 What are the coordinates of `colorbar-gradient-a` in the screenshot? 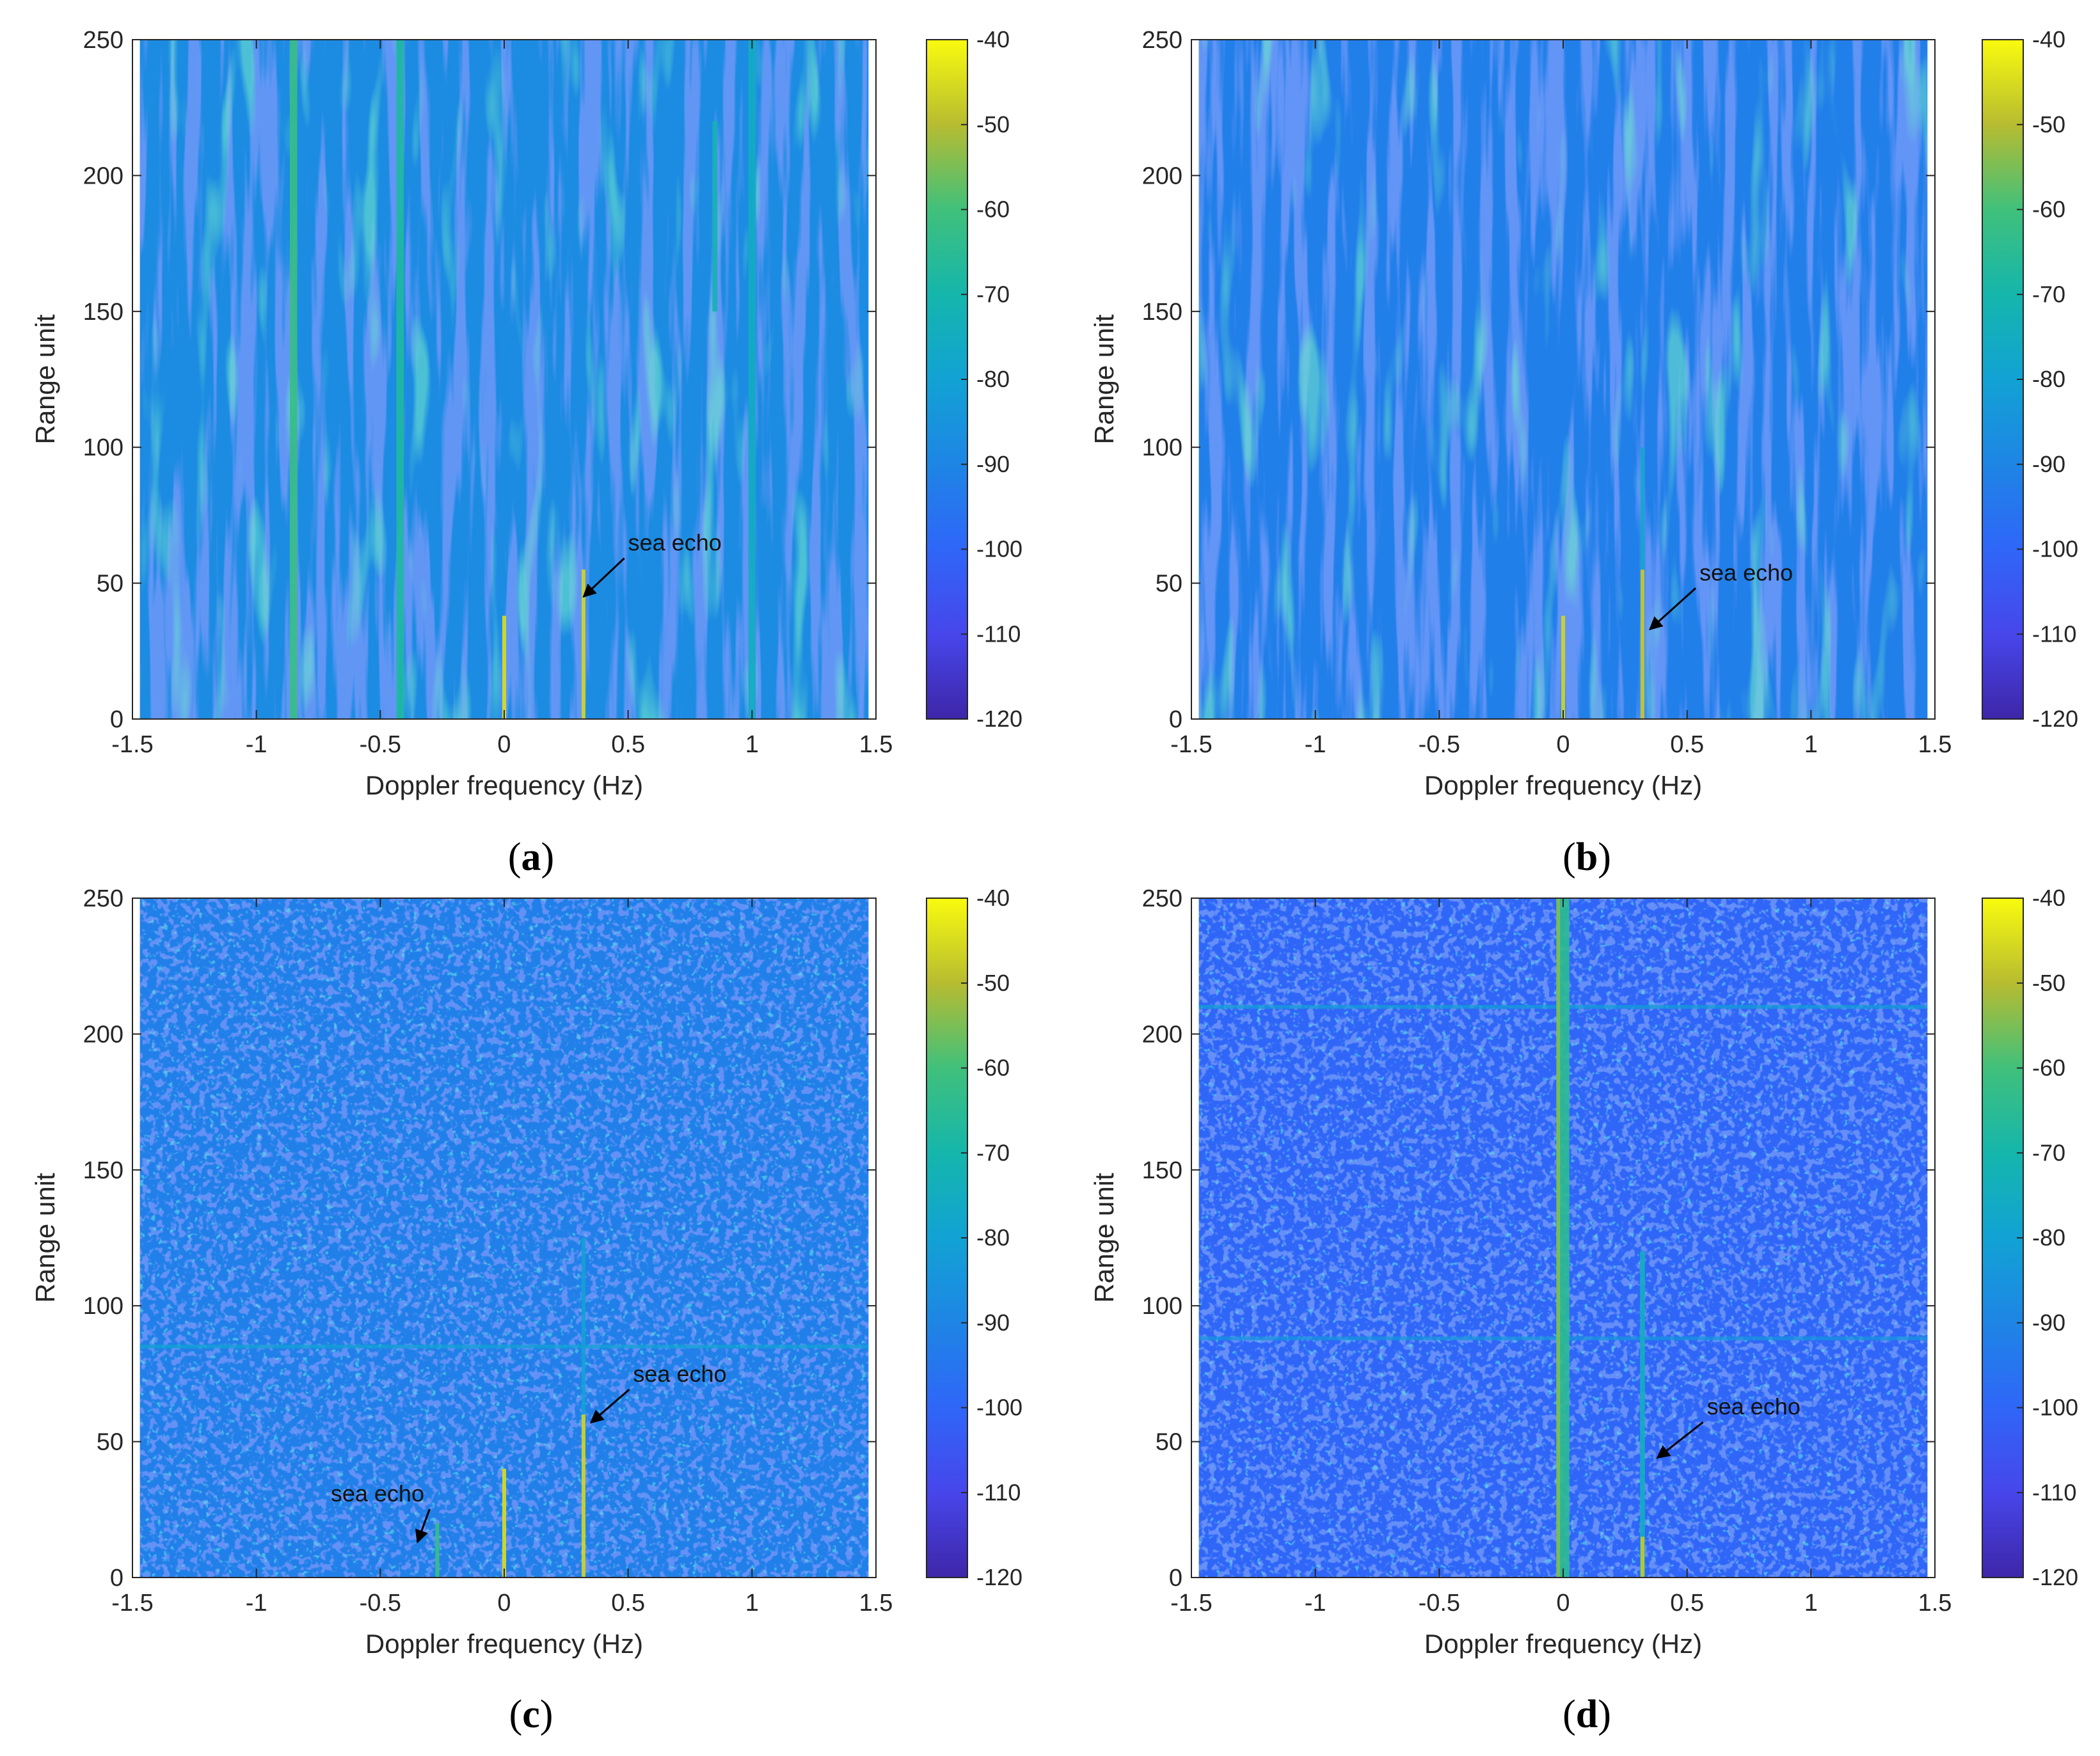 It's located at (947, 380).